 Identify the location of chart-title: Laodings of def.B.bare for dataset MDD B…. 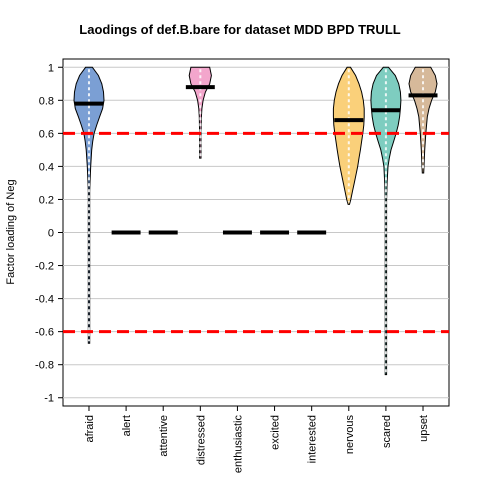
(240, 29).